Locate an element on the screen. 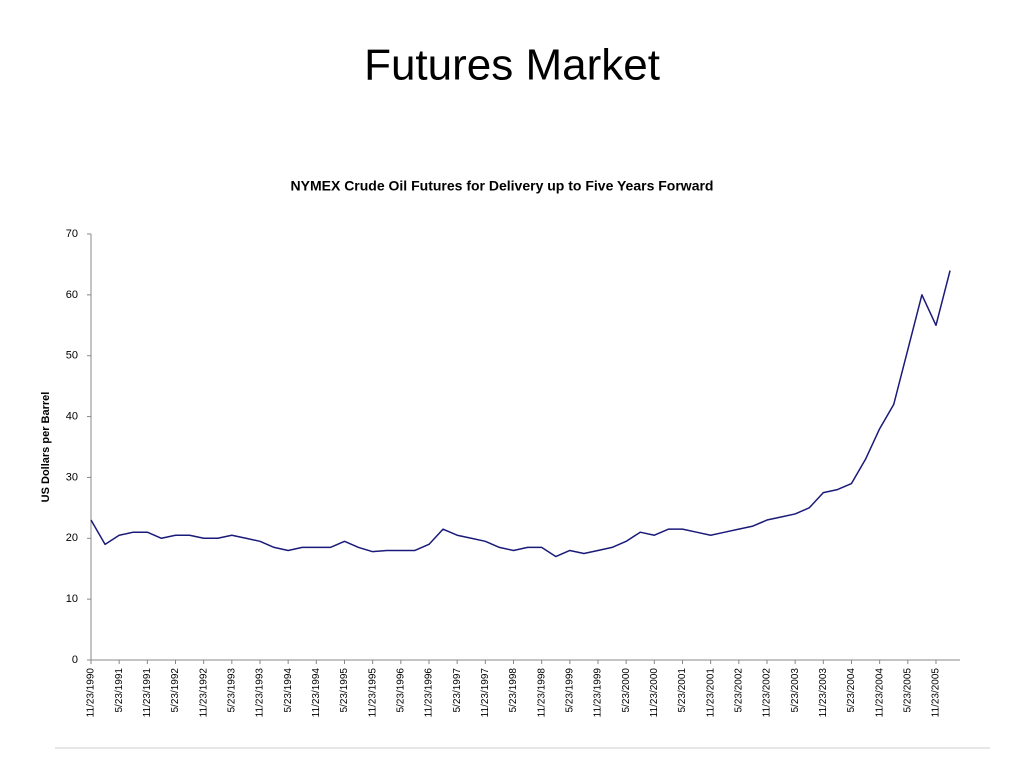 The width and height of the screenshot is (1024, 768). x-tick-label: 5/23/2000 is located at coordinates (626, 690).